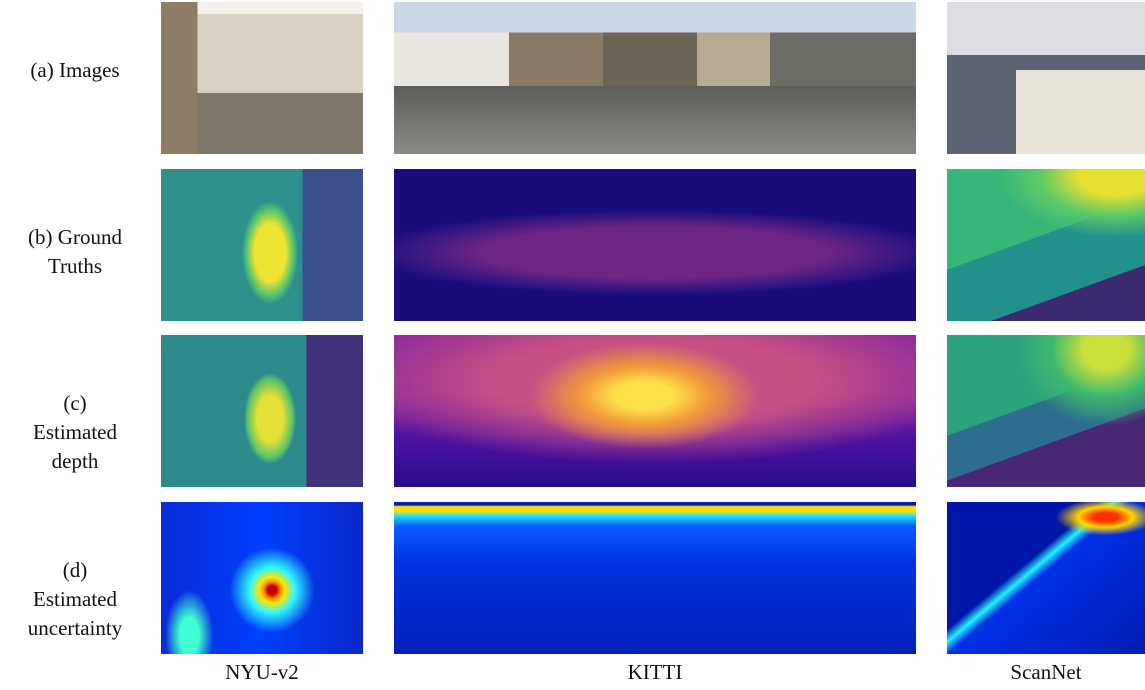 The width and height of the screenshot is (1145, 690). I want to click on scannet-estimated-uncertainty, so click(1046, 578).